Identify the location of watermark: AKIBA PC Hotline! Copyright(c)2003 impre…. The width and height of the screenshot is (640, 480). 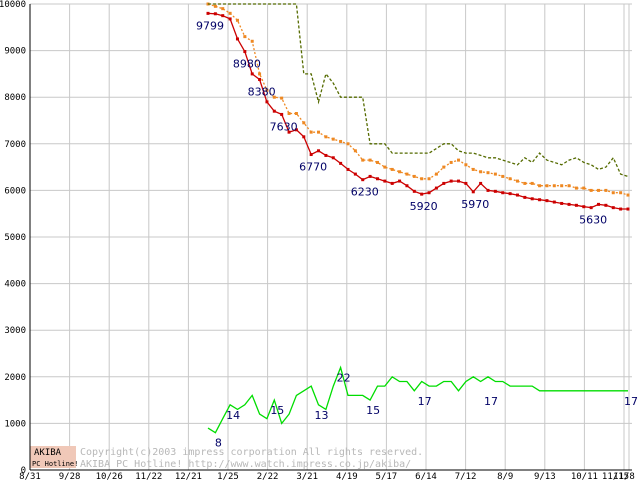
(226, 458).